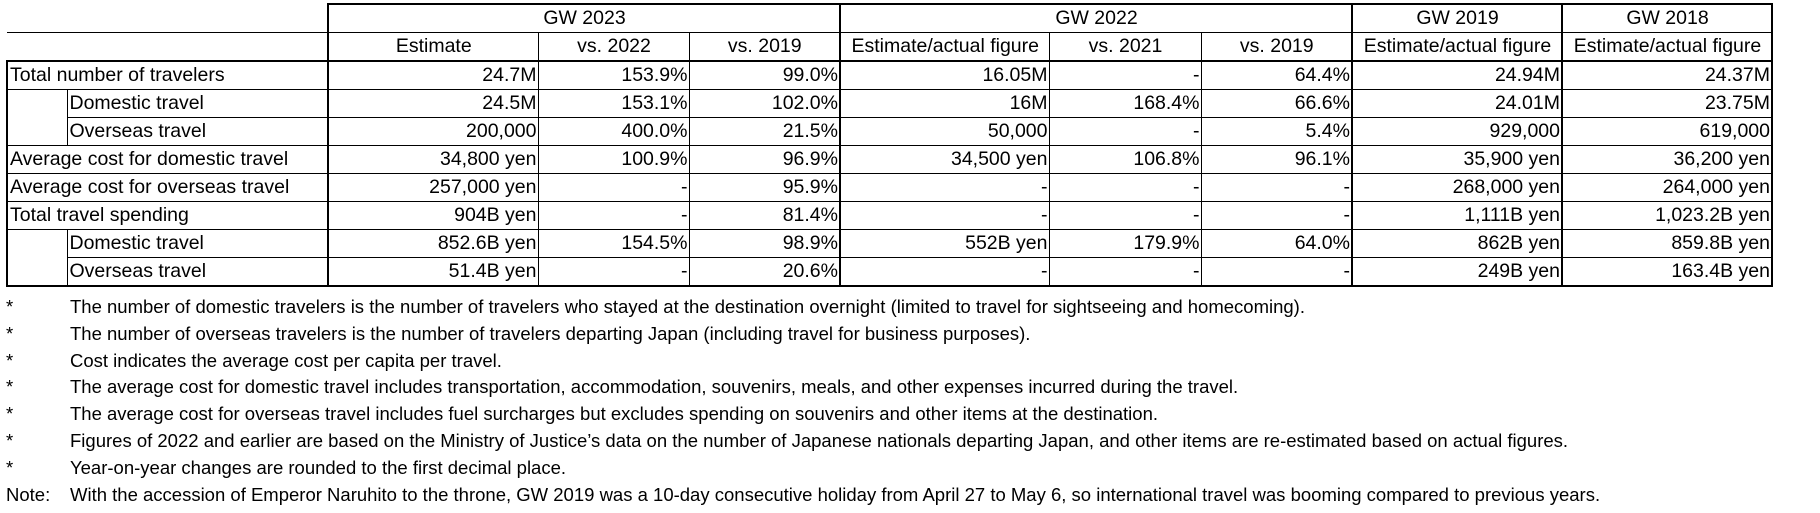 This screenshot has width=1820, height=513. I want to click on cell-gw2022-vs2021: 168.4%, so click(1125, 103).